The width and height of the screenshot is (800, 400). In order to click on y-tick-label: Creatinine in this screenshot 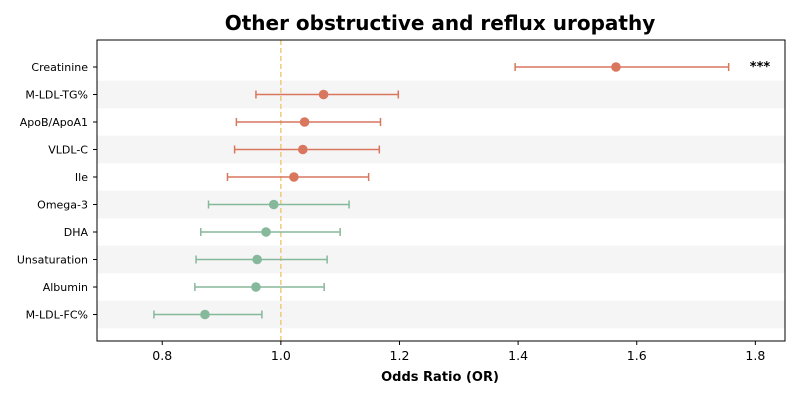, I will do `click(59, 67)`.